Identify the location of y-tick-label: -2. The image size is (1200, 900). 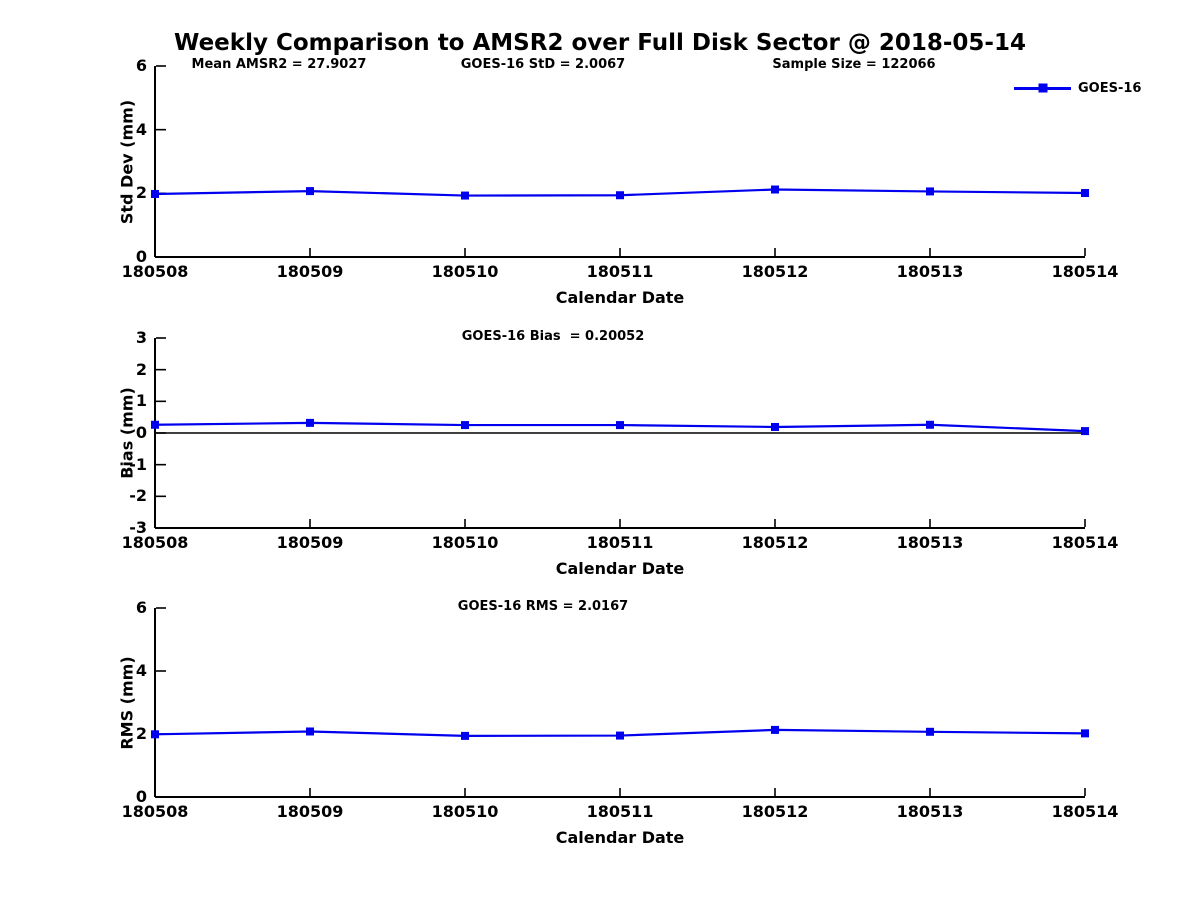
(138, 496).